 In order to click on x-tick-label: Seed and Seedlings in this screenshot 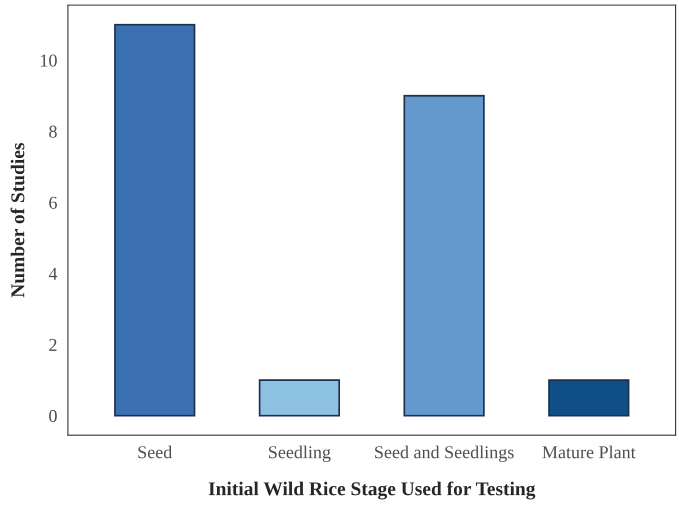, I will do `click(444, 454)`.